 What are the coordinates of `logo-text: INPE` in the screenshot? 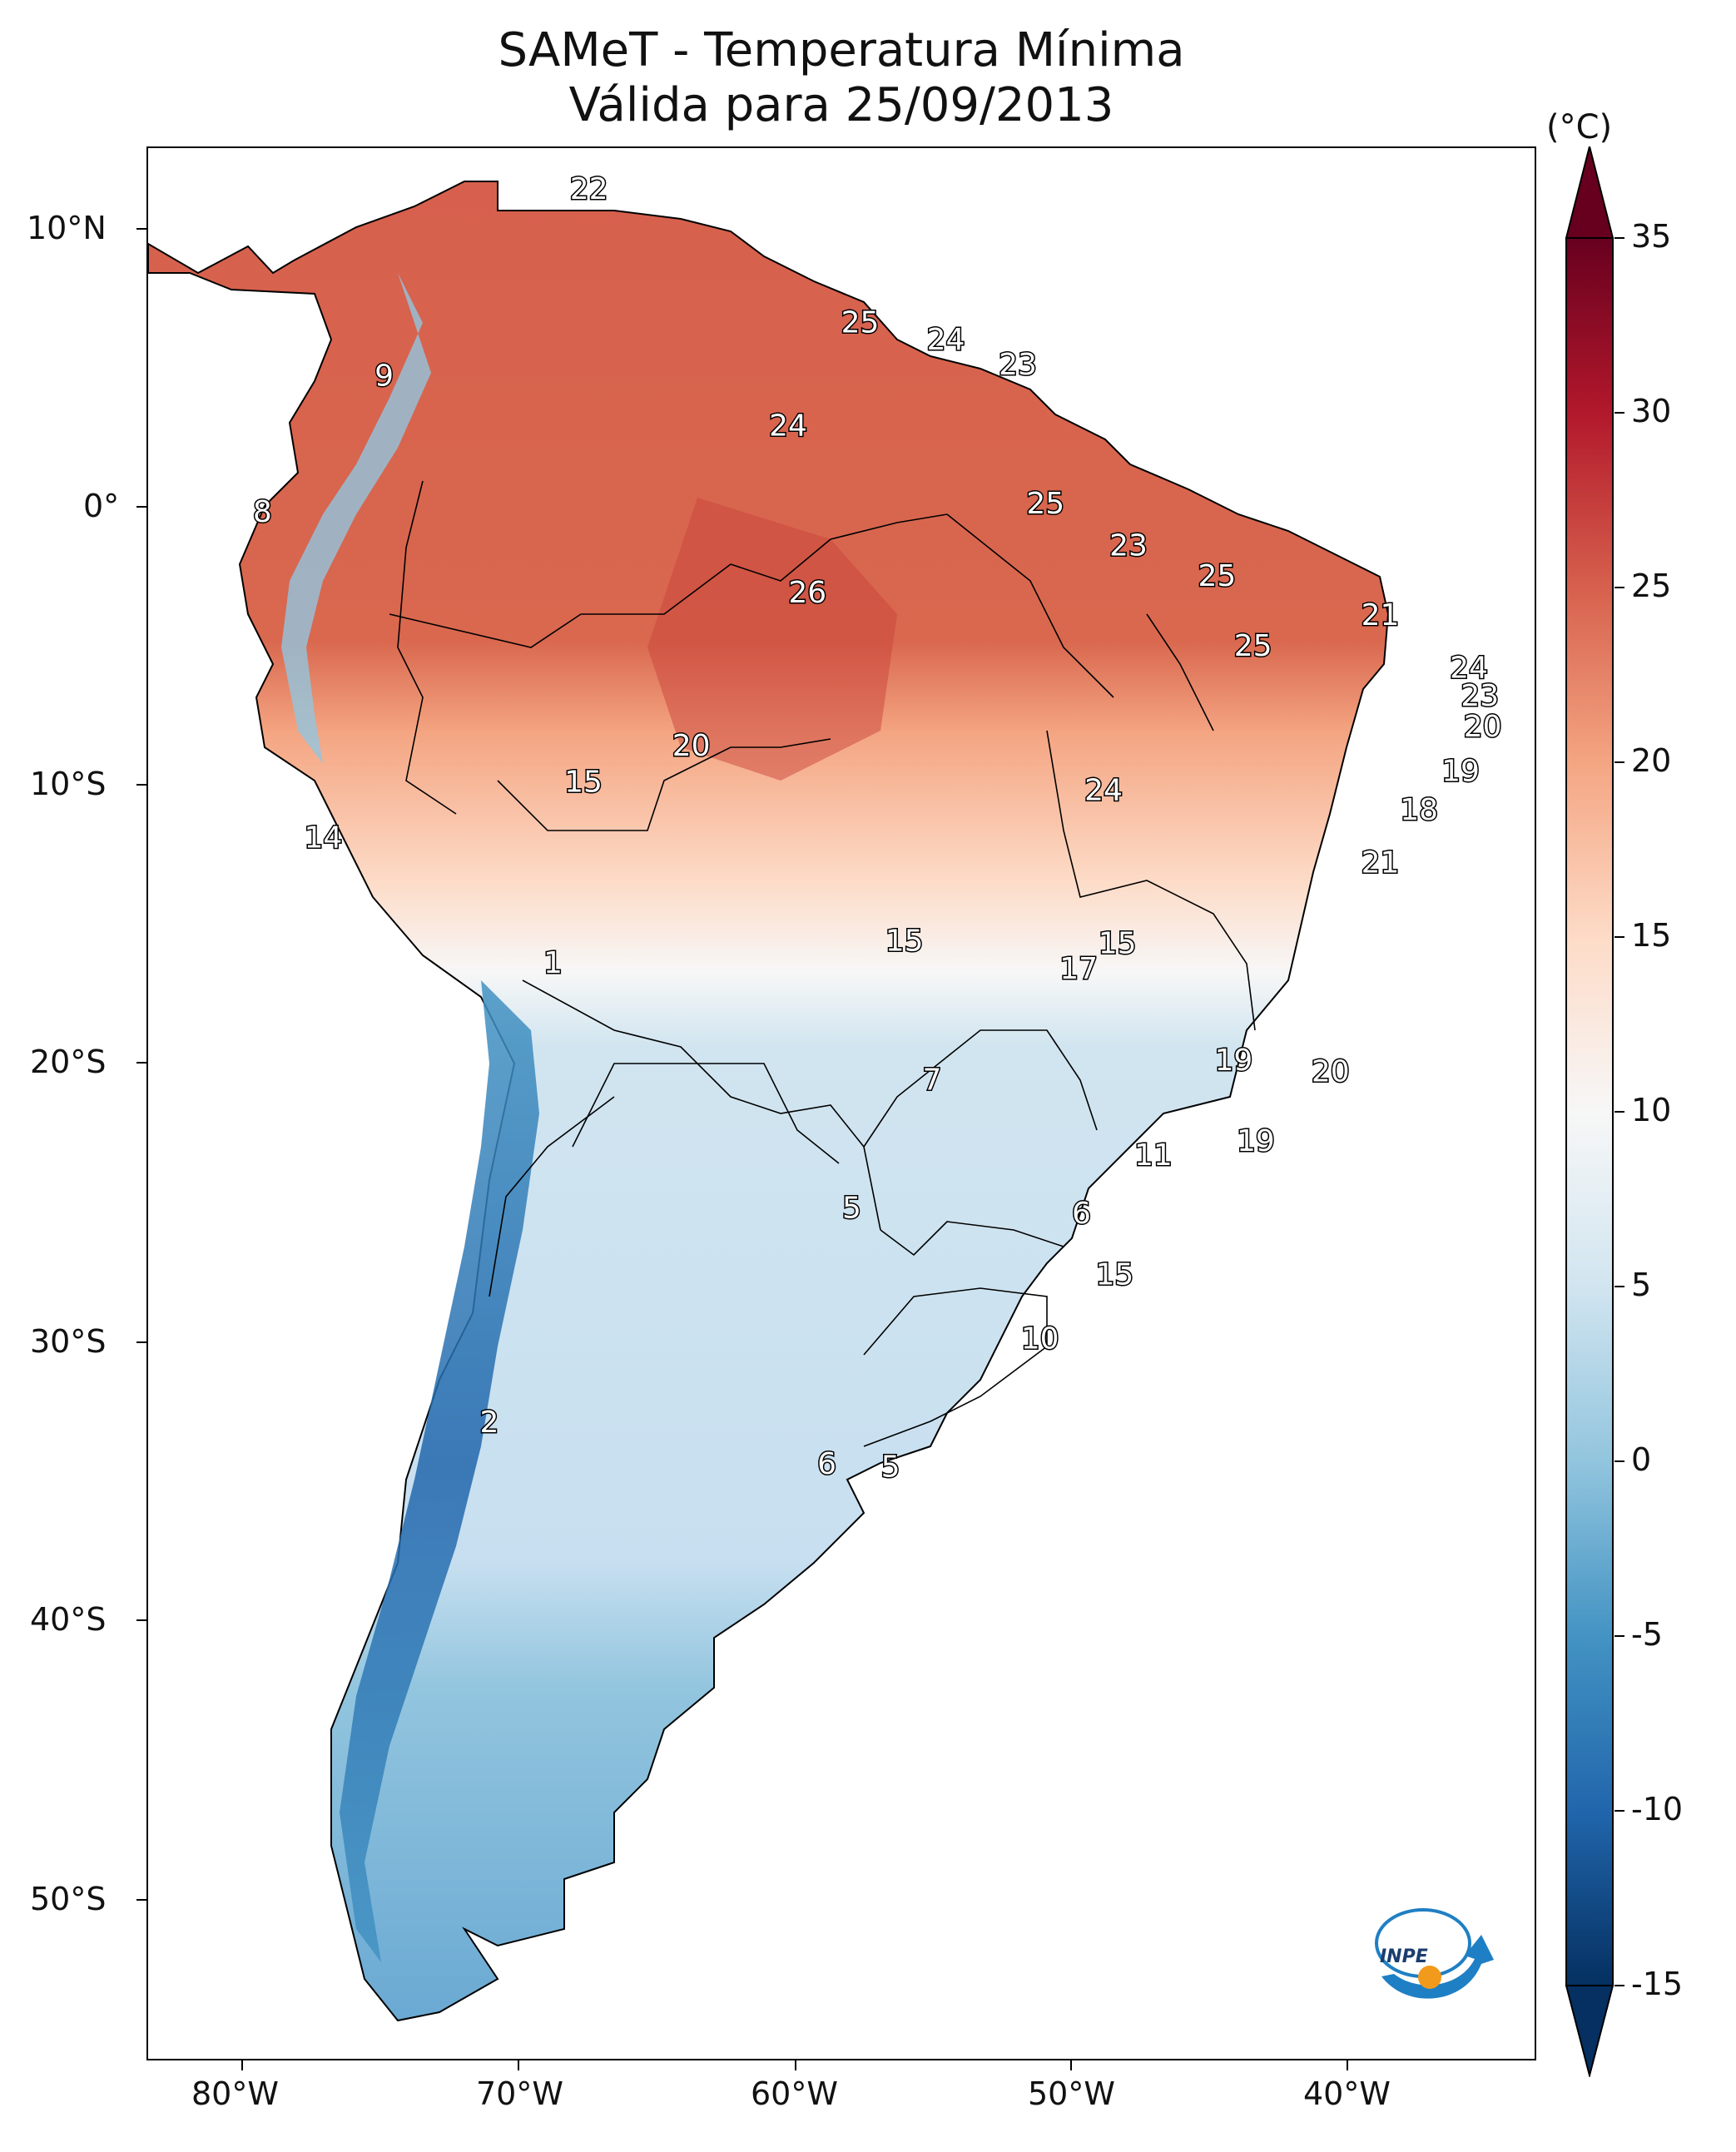 It's located at (1404, 1956).